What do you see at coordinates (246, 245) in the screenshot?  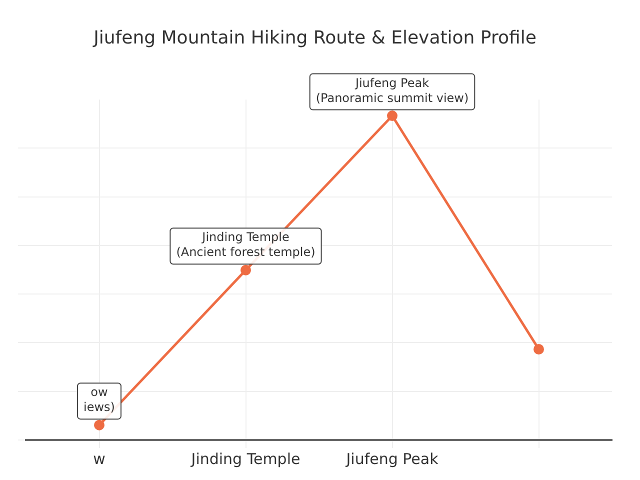 I see `annotation: Jinding Temple (Ancient forest temple)` at bounding box center [246, 245].